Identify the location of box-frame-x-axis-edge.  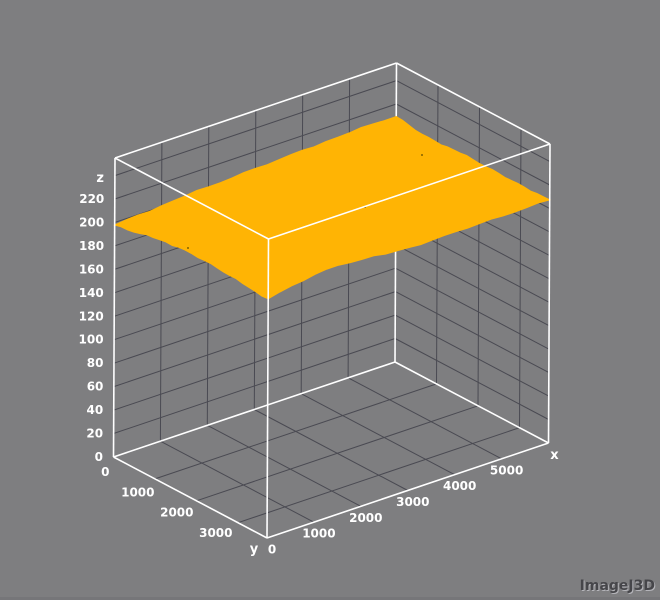
(407, 490).